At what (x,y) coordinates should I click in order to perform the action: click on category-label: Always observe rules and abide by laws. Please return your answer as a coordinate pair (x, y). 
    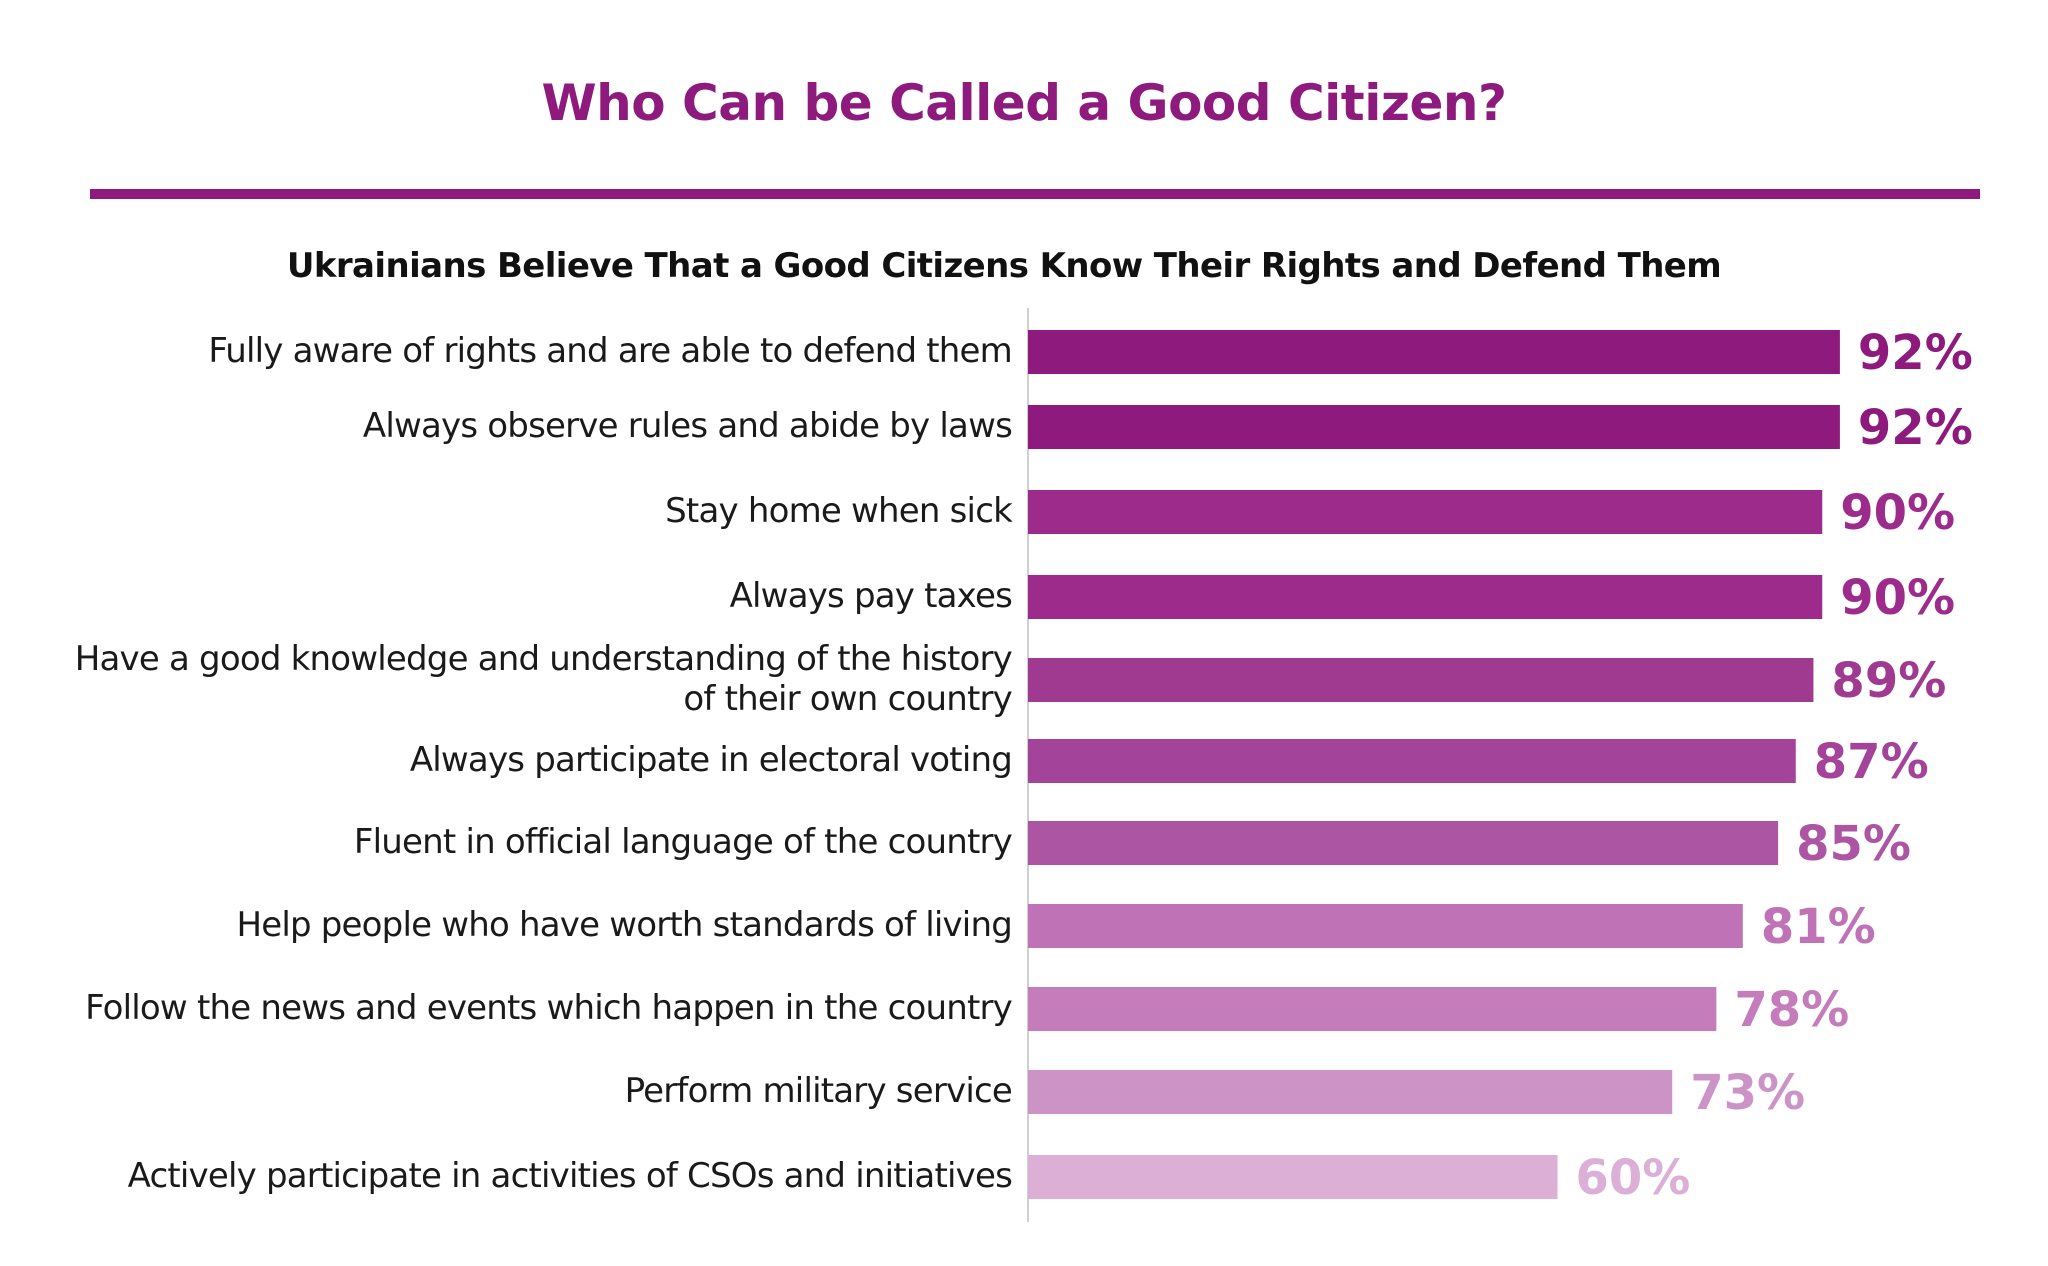
    Looking at the image, I should click on (687, 426).